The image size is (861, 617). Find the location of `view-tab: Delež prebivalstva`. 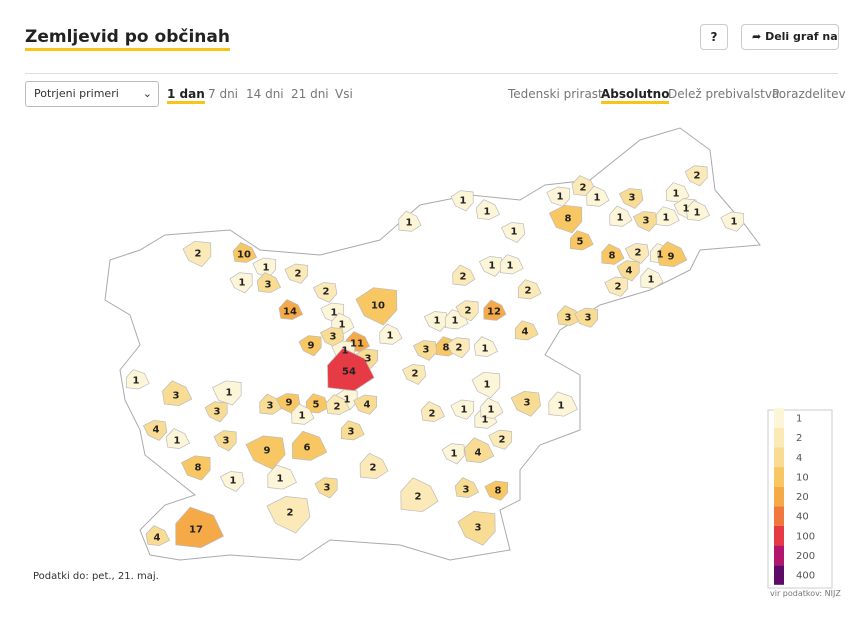

view-tab: Delež prebivalstva is located at coordinates (724, 94).